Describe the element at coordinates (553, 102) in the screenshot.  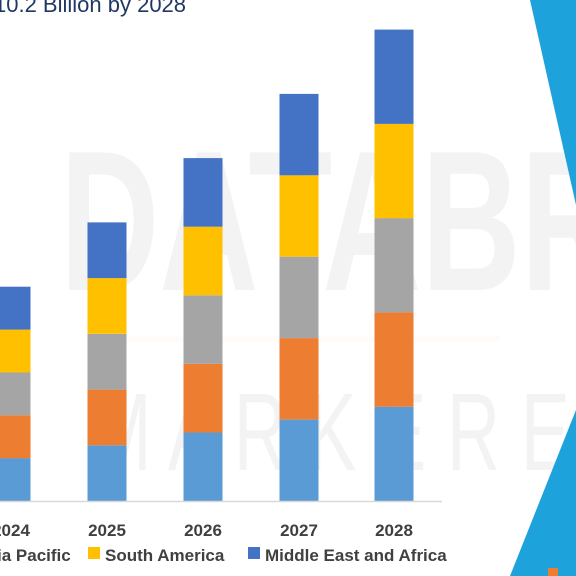
I see `corner-accent-top` at that location.